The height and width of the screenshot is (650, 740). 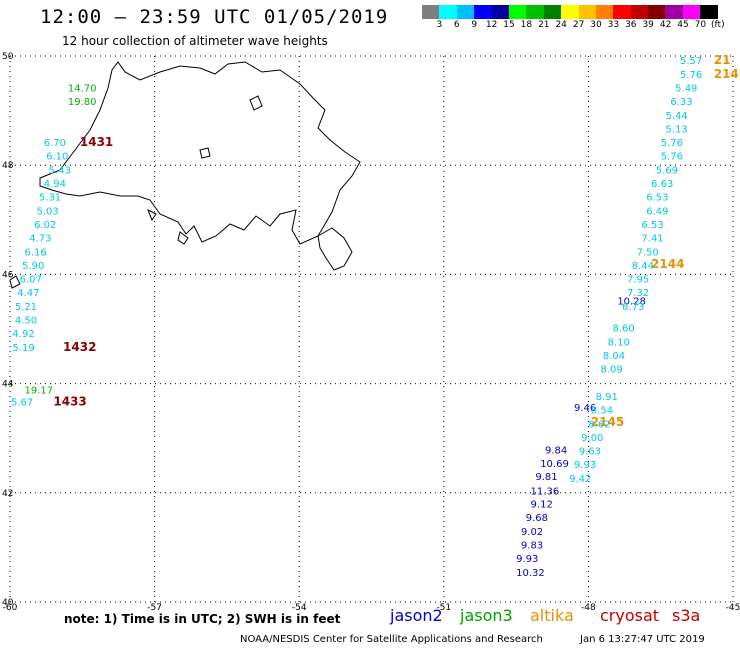 I want to click on data-point-s3a: 5.03, so click(x=48, y=211).